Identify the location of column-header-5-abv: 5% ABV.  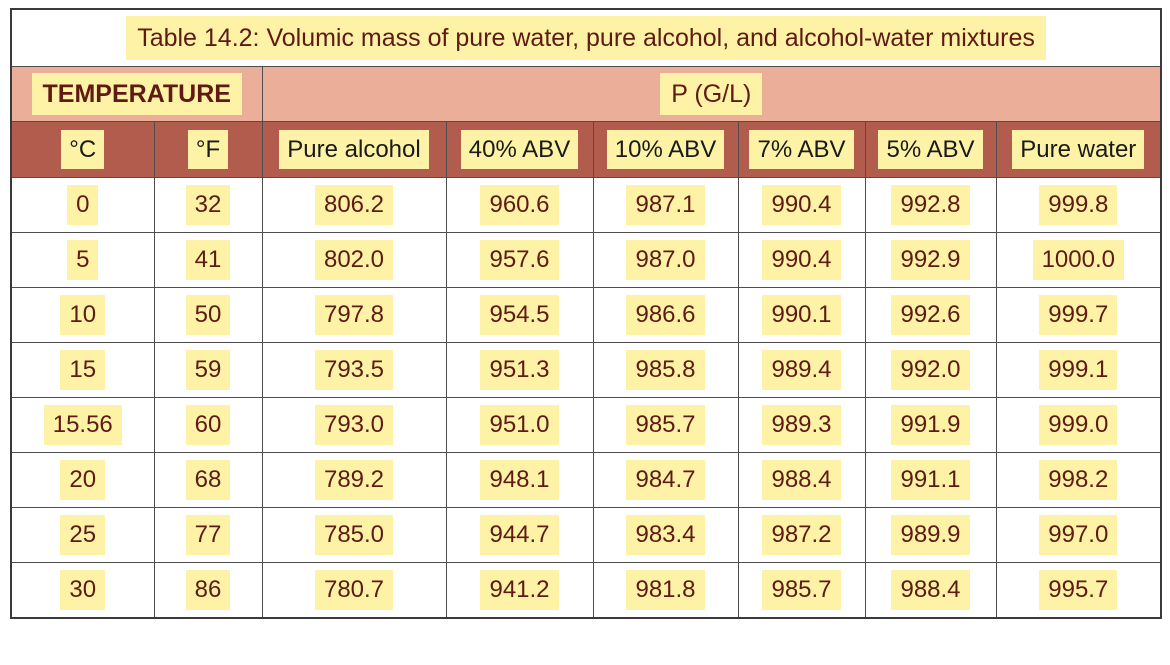
(930, 149).